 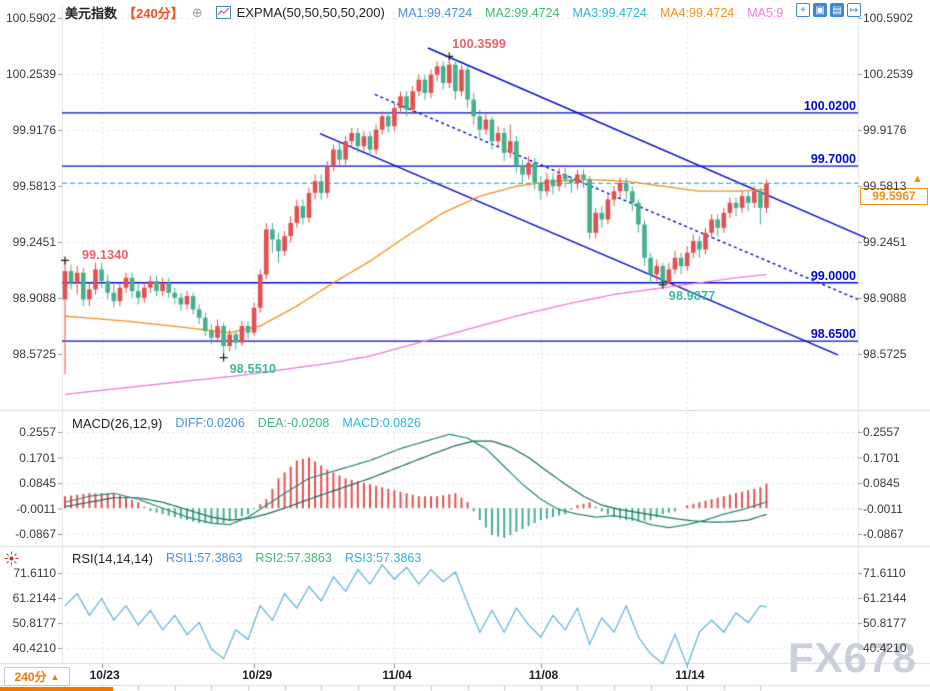 What do you see at coordinates (522, 12) in the screenshot?
I see `ma2-value: MA2:99.4724` at bounding box center [522, 12].